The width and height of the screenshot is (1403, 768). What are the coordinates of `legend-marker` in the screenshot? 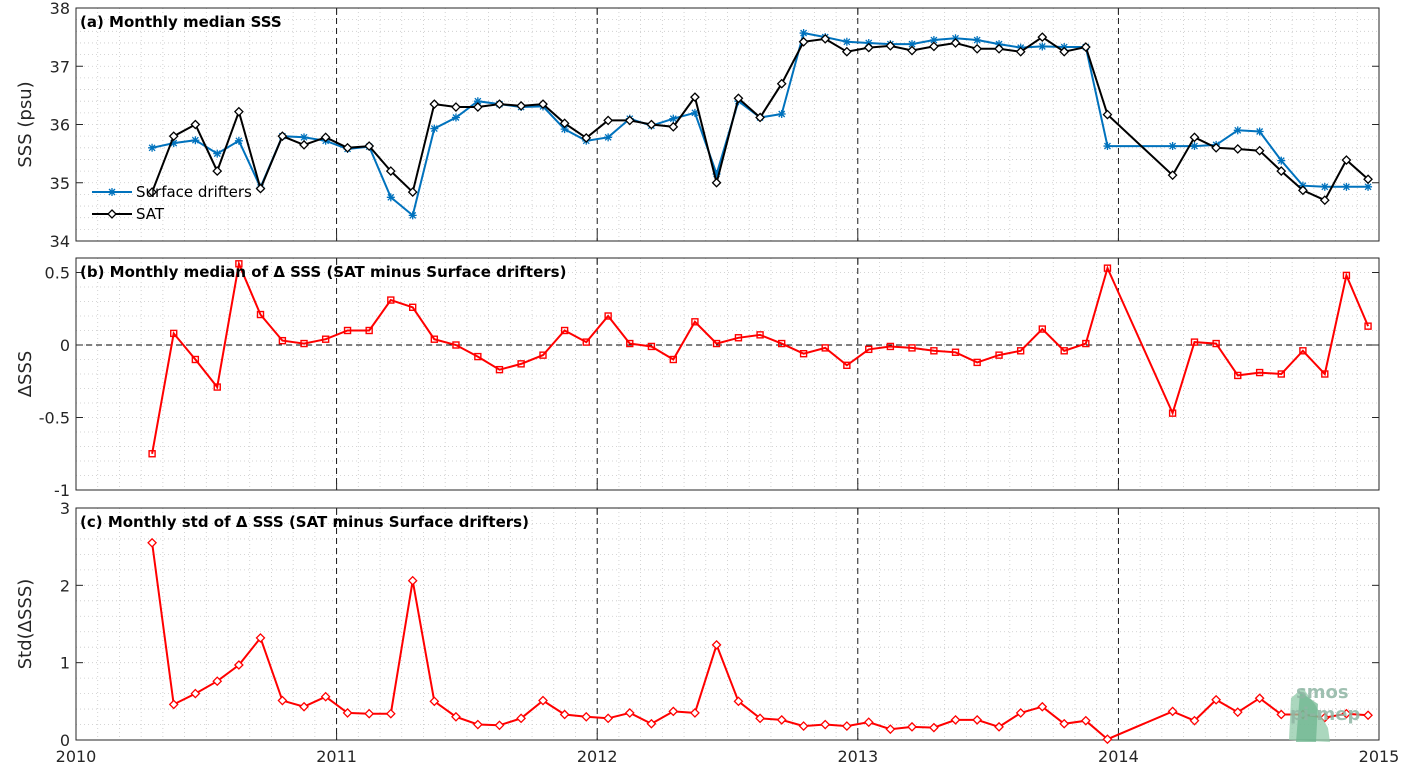 It's located at (112, 192).